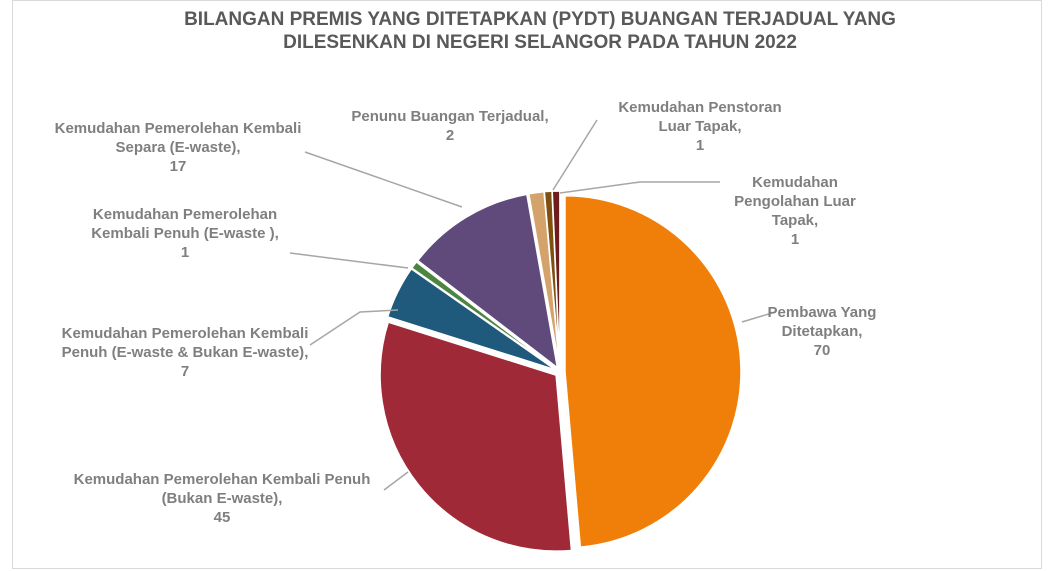  I want to click on label-value: 7, so click(185, 371).